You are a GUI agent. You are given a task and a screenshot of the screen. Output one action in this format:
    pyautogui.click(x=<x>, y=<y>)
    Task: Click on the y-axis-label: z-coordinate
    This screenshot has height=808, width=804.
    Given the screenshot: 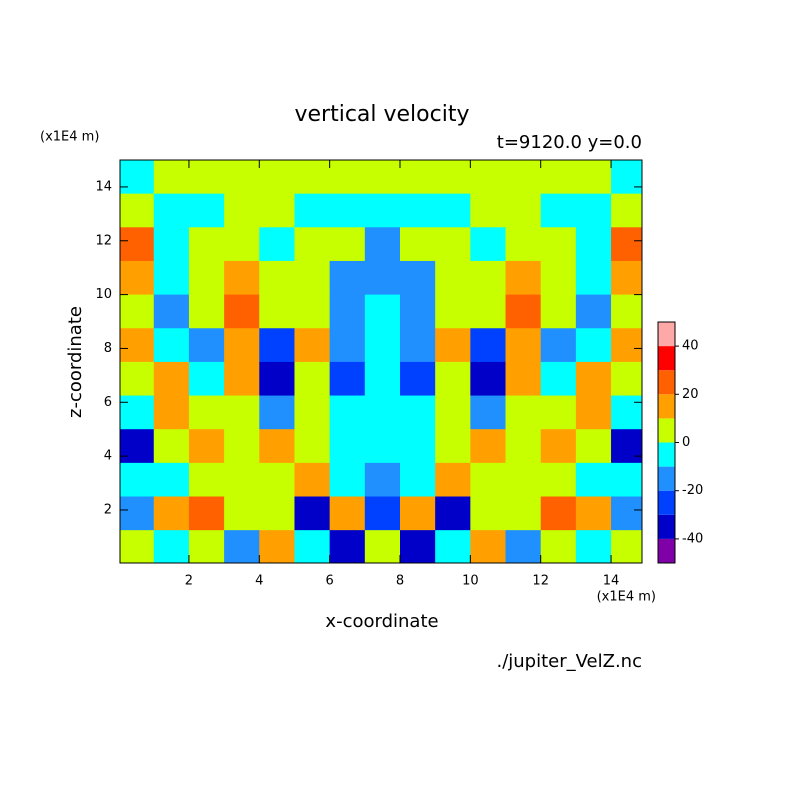 What is the action you would take?
    pyautogui.click(x=75, y=362)
    